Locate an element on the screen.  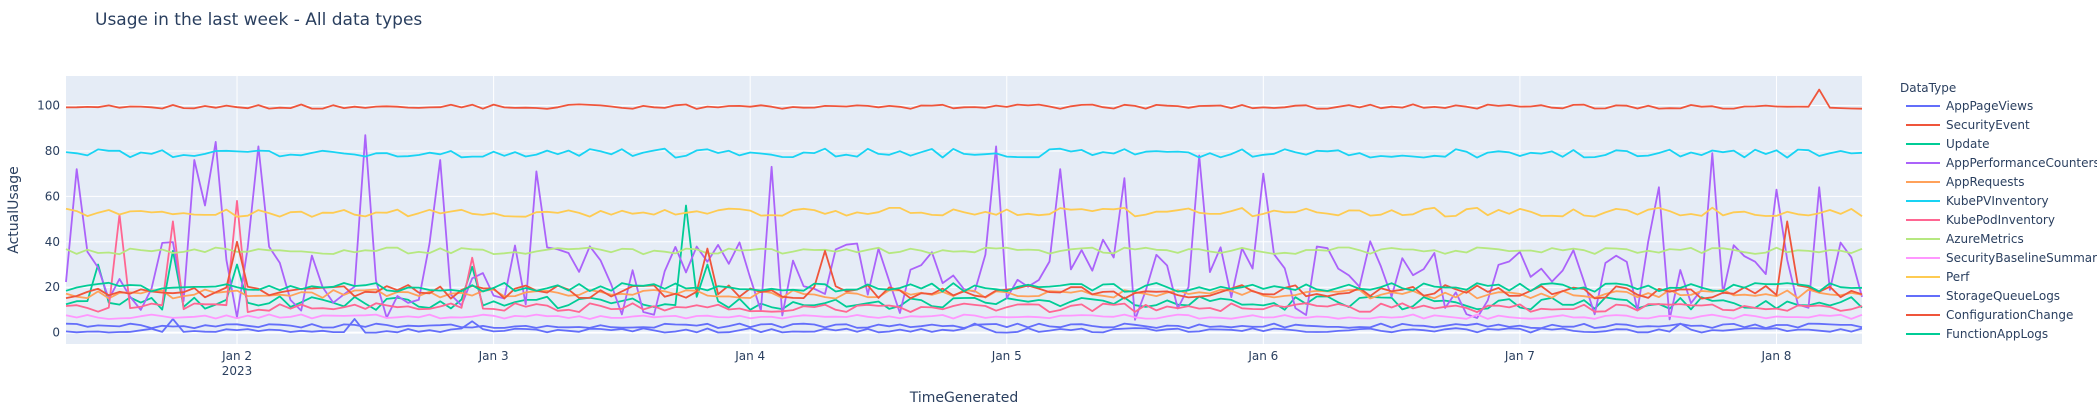
series-line-securitybaselinesummary is located at coordinates (964, 316).